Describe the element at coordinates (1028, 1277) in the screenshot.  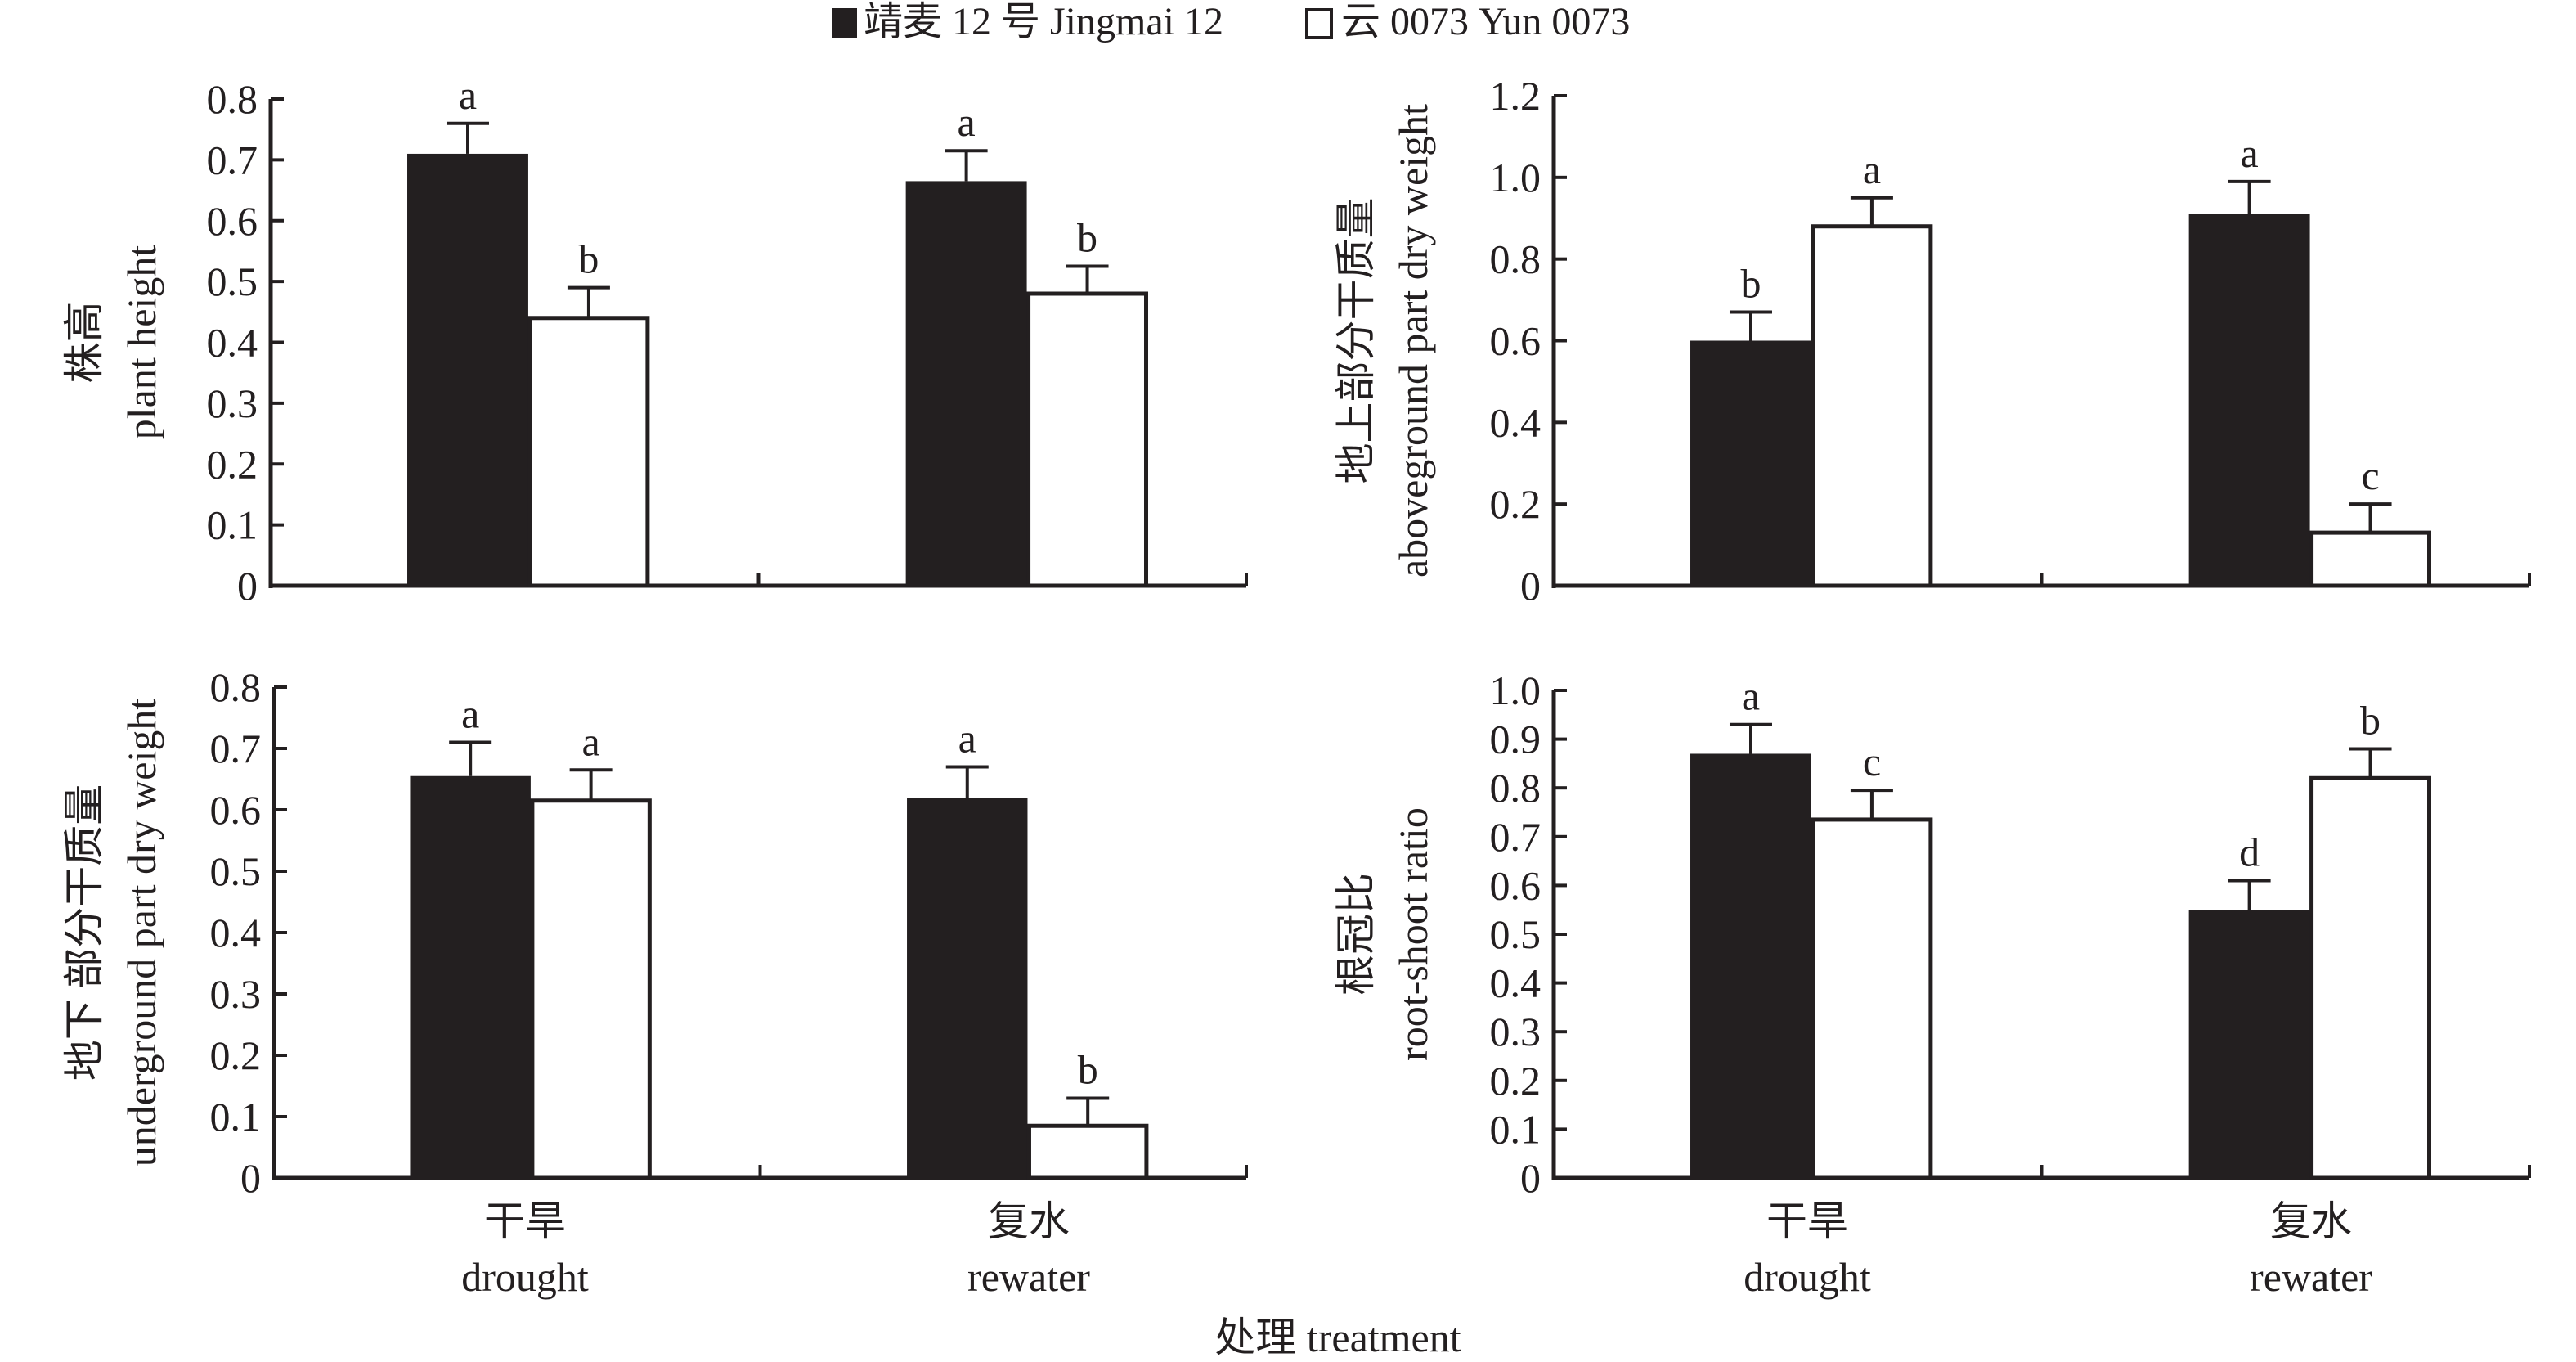
I see `category-label-rewater-en-left: rewater` at that location.